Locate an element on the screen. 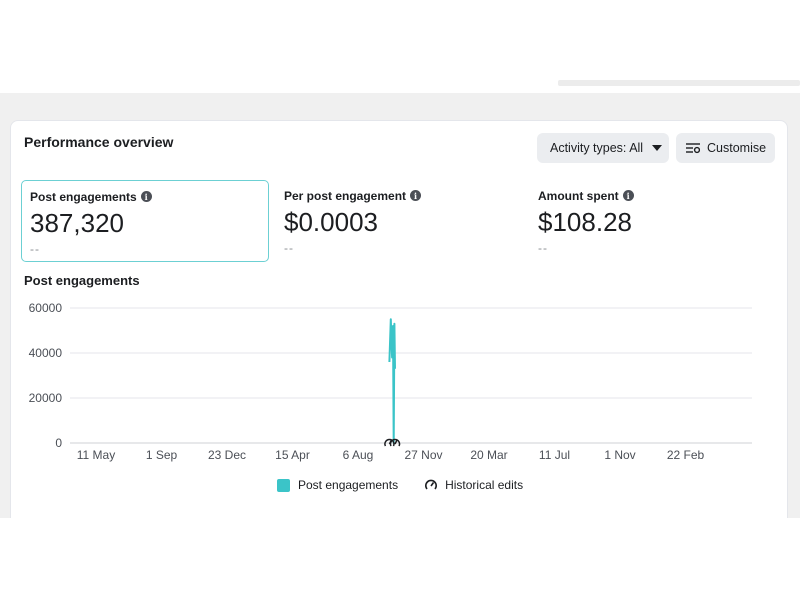  y-tick-label: 40000 is located at coordinates (46, 353).